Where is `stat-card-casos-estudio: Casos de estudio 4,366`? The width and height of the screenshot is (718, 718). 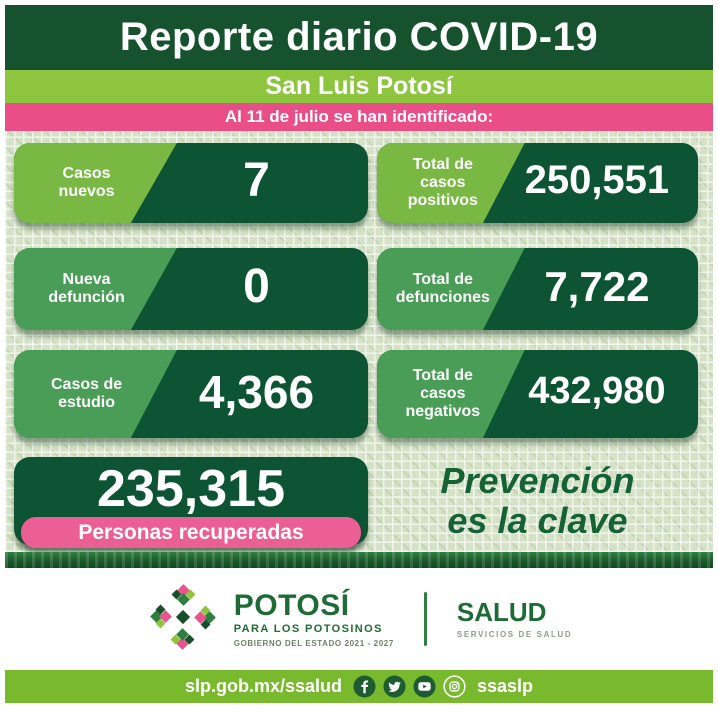 stat-card-casos-estudio: Casos de estudio 4,366 is located at coordinates (191, 394).